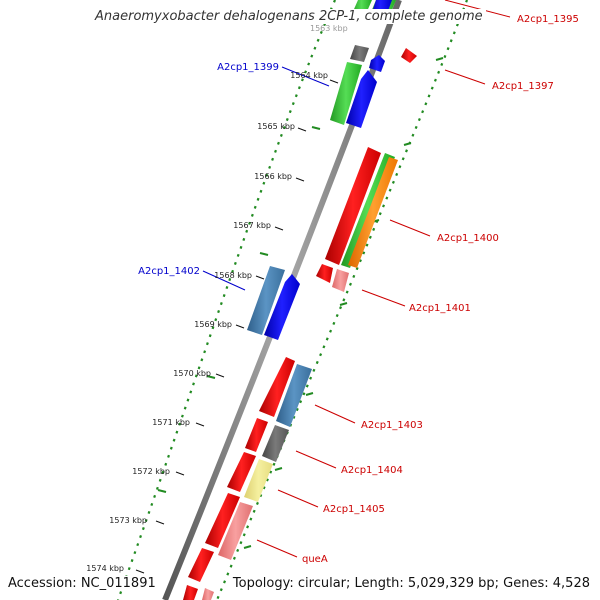 The height and width of the screenshot is (600, 600). I want to click on gene-label-a2cp1-1395: A2cp1_1395, so click(548, 19).